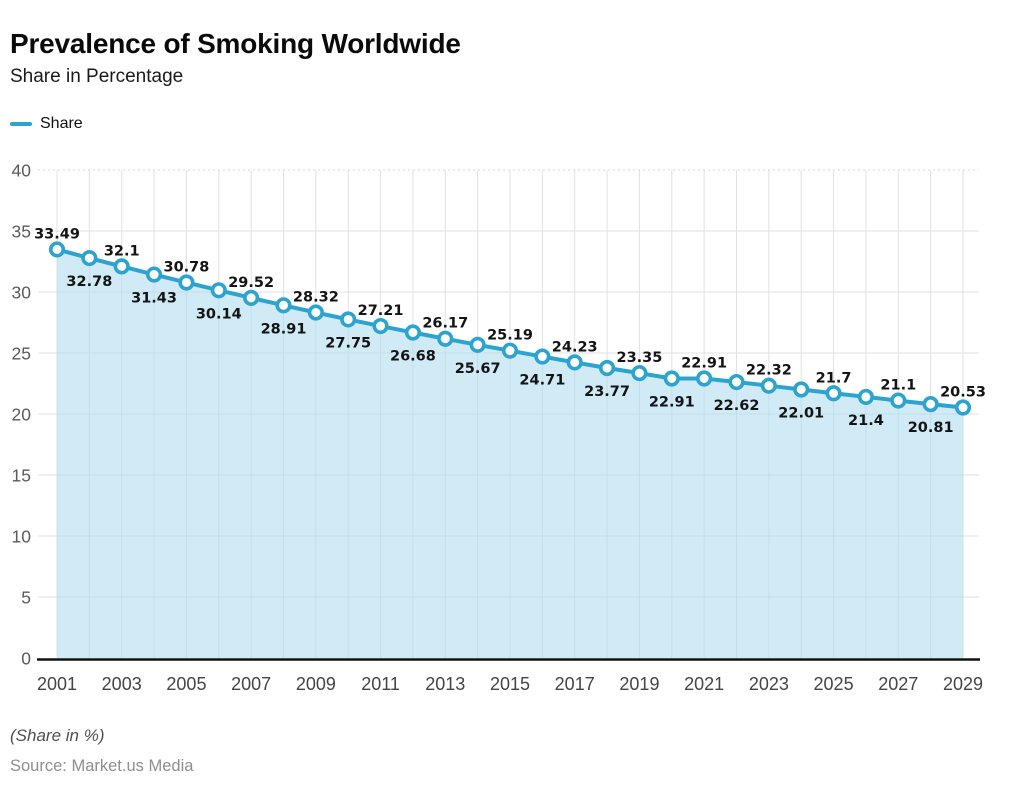 This screenshot has width=1024, height=785. Describe the element at coordinates (413, 332) in the screenshot. I see `data-point-2012` at that location.